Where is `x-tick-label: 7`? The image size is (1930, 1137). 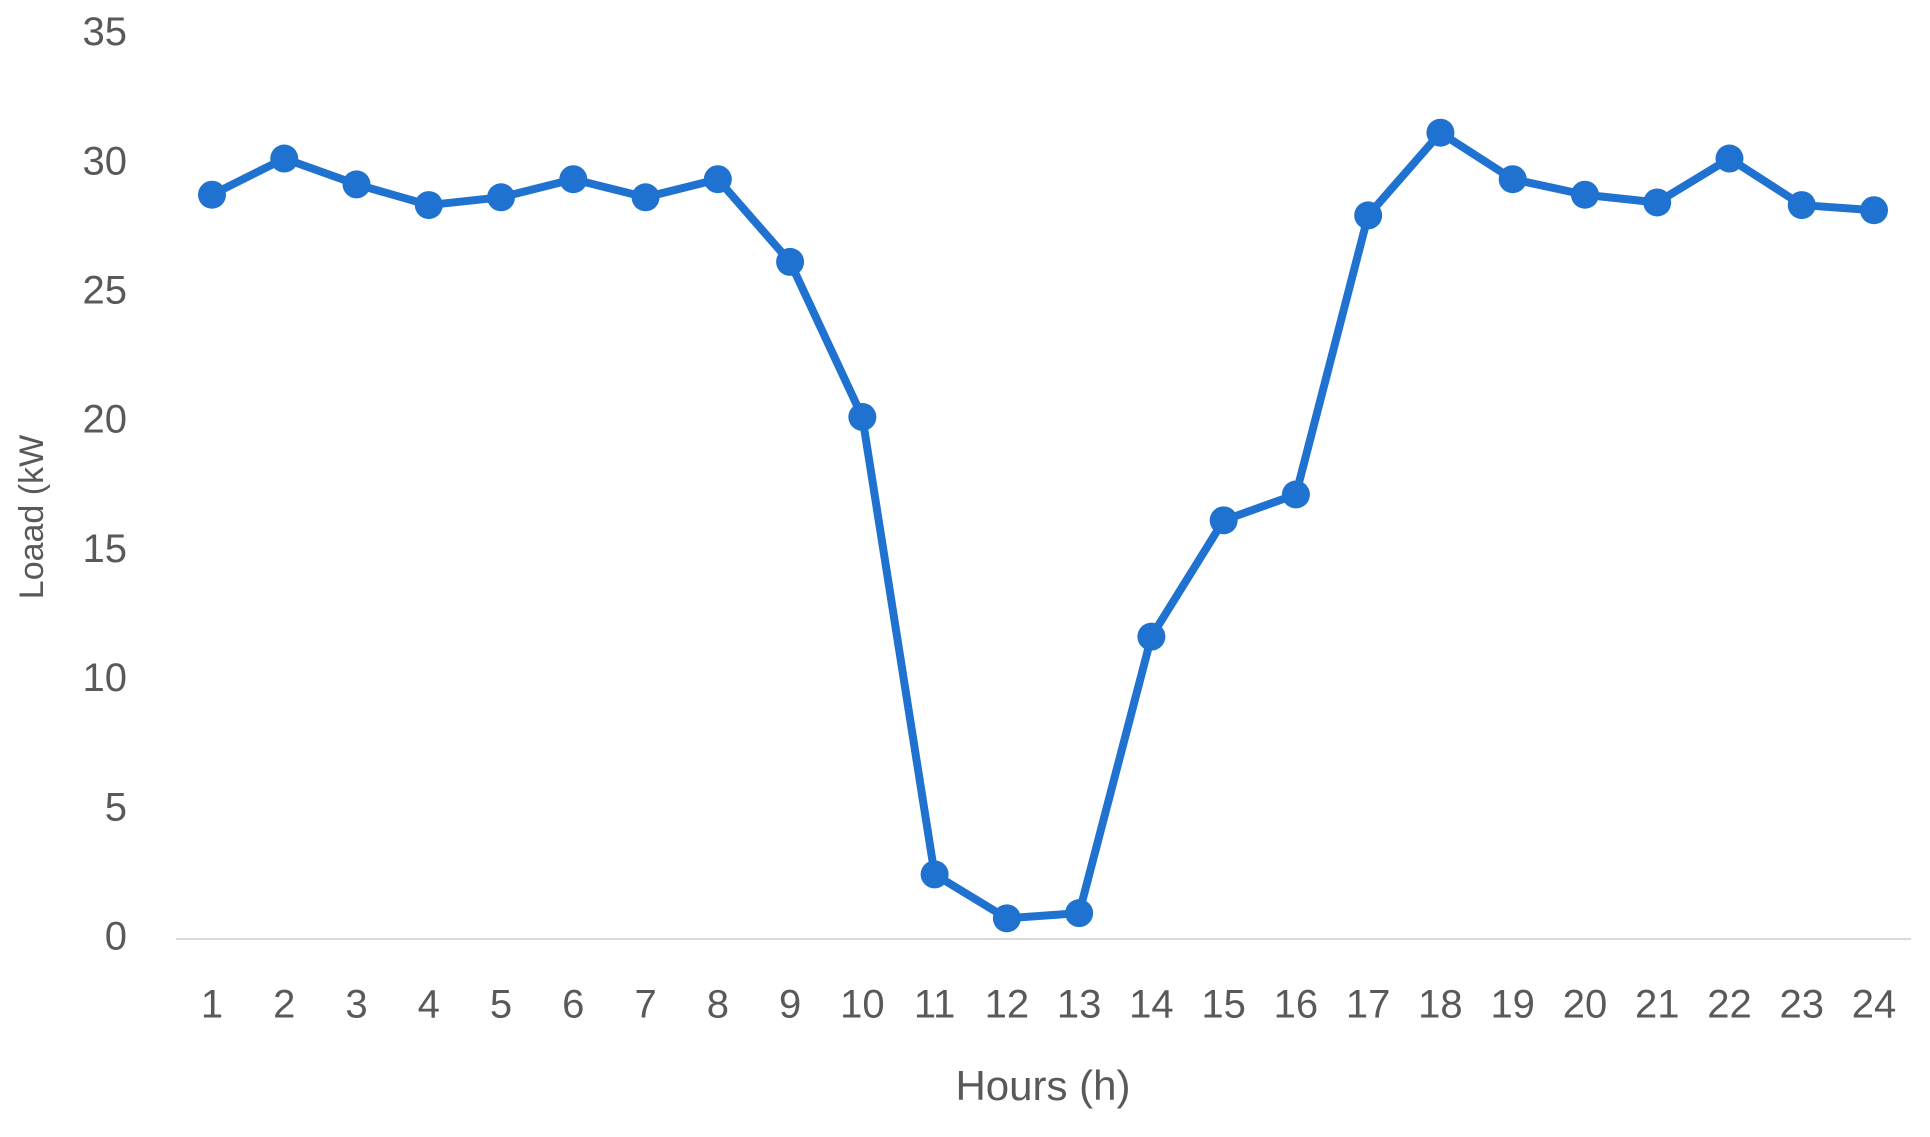
x-tick-label: 7 is located at coordinates (645, 1005).